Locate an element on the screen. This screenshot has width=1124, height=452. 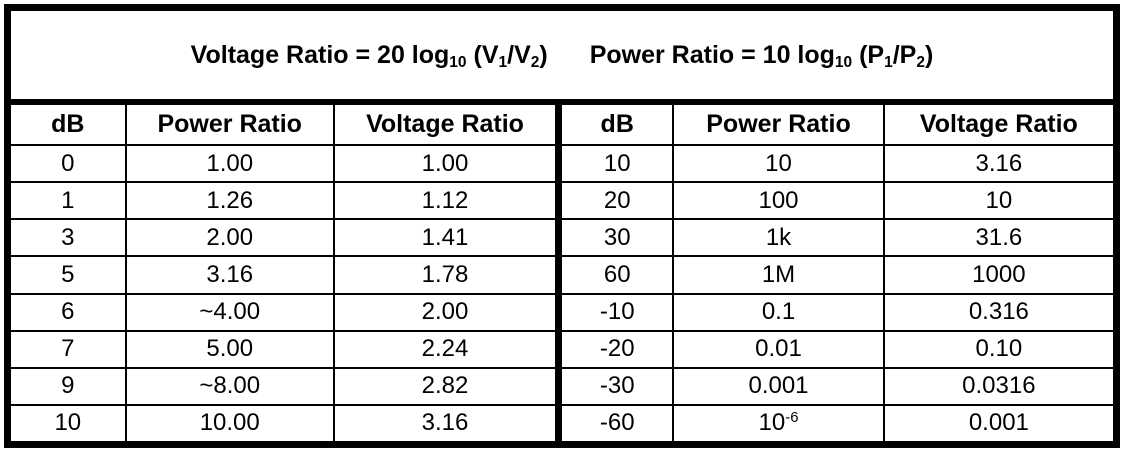
table-cell: 100 is located at coordinates (778, 201).